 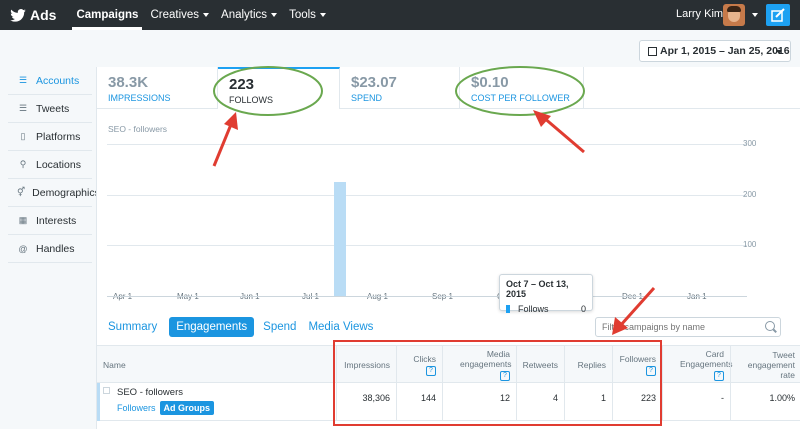 I want to click on metric-label: SPEND, so click(x=367, y=98).